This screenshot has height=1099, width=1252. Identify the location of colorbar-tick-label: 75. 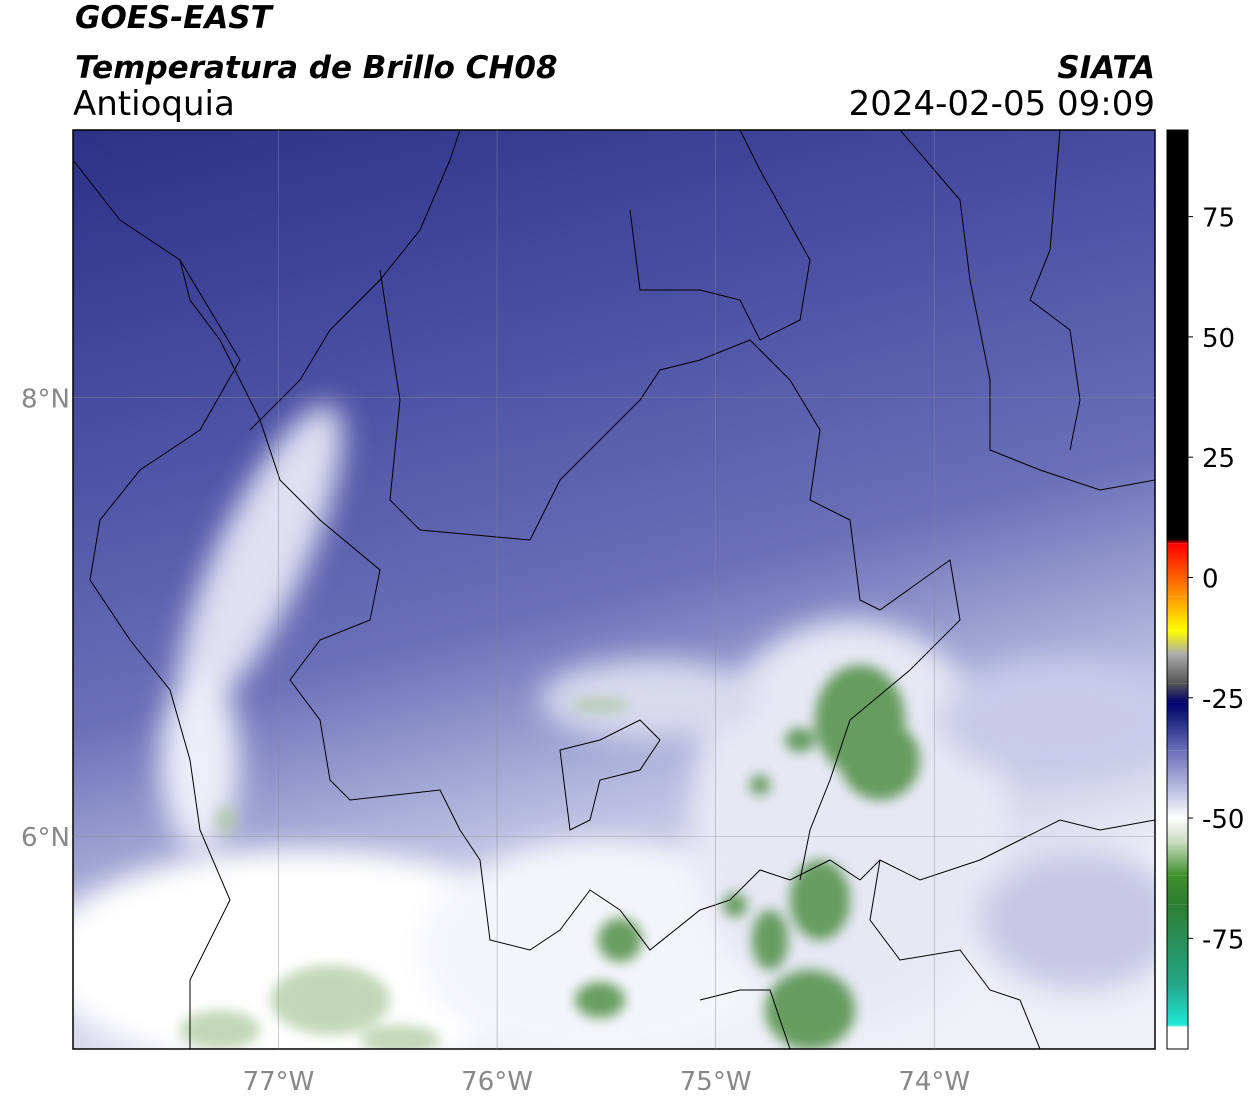
(1218, 219).